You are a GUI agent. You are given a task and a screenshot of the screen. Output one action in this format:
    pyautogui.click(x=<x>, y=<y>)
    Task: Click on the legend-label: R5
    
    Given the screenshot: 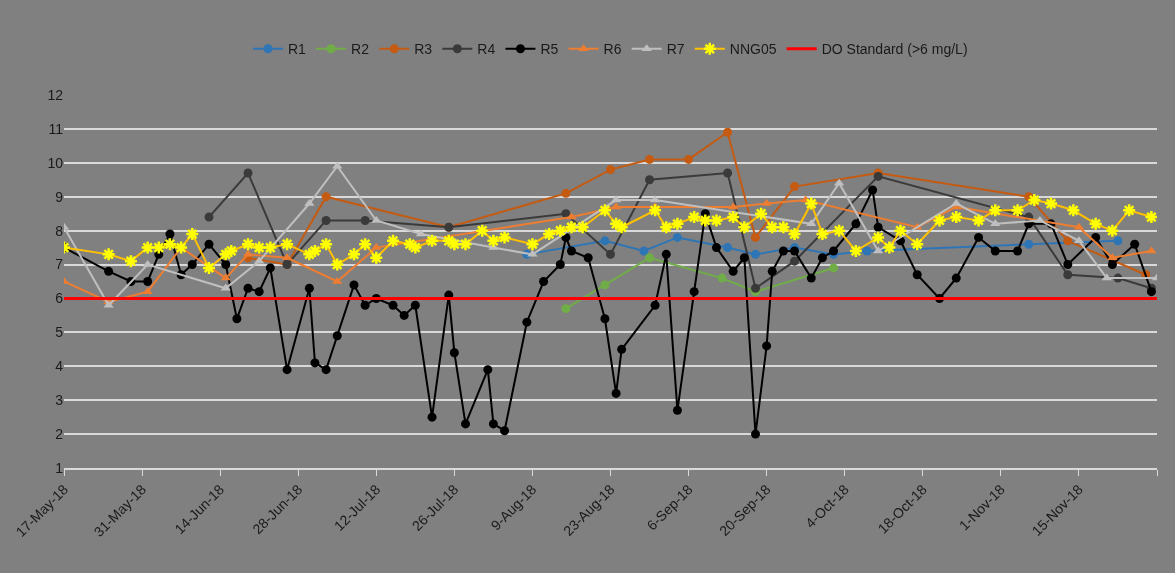 What is the action you would take?
    pyautogui.click(x=549, y=49)
    